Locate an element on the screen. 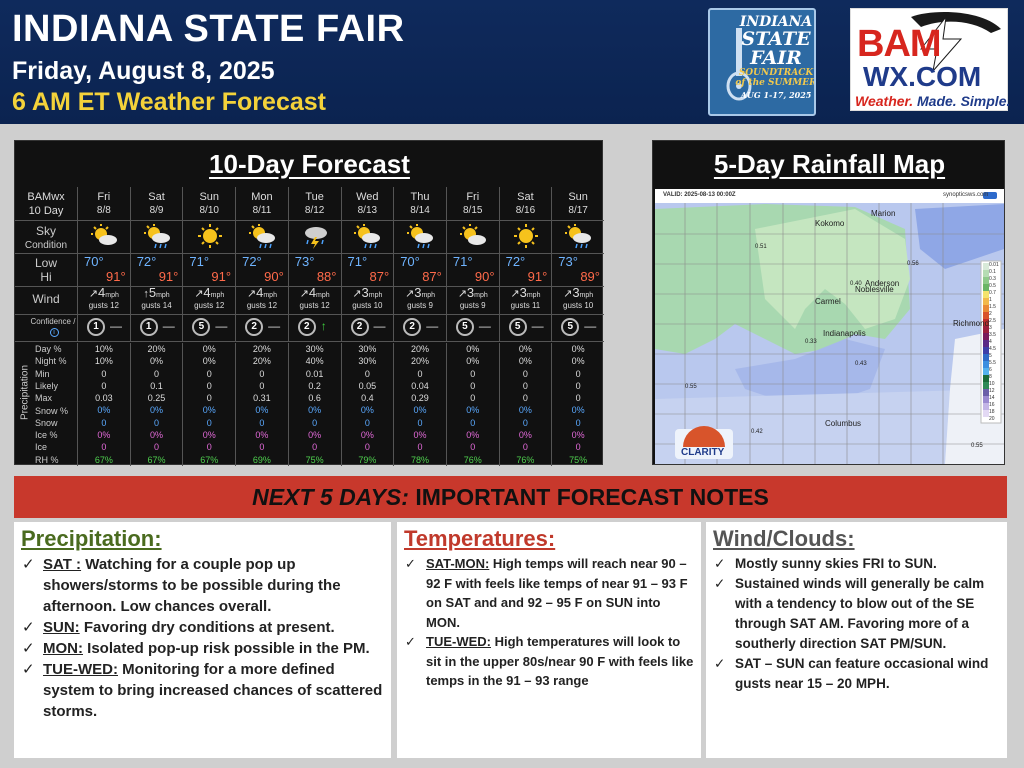 This screenshot has height=768, width=1024. sun-icon is located at coordinates (210, 236).